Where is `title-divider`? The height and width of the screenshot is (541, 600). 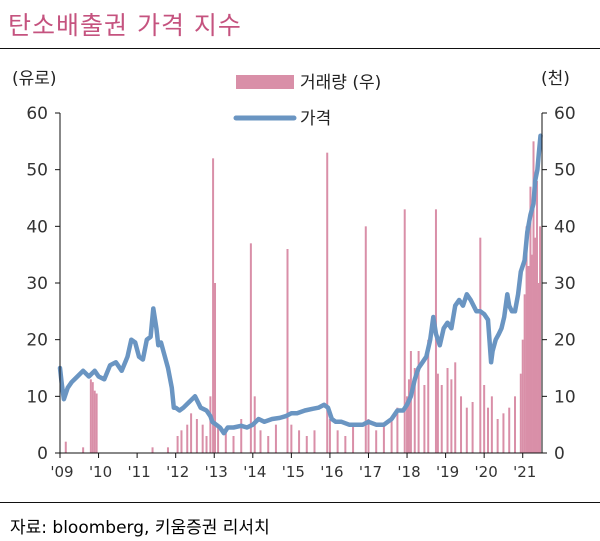 title-divider is located at coordinates (300, 48).